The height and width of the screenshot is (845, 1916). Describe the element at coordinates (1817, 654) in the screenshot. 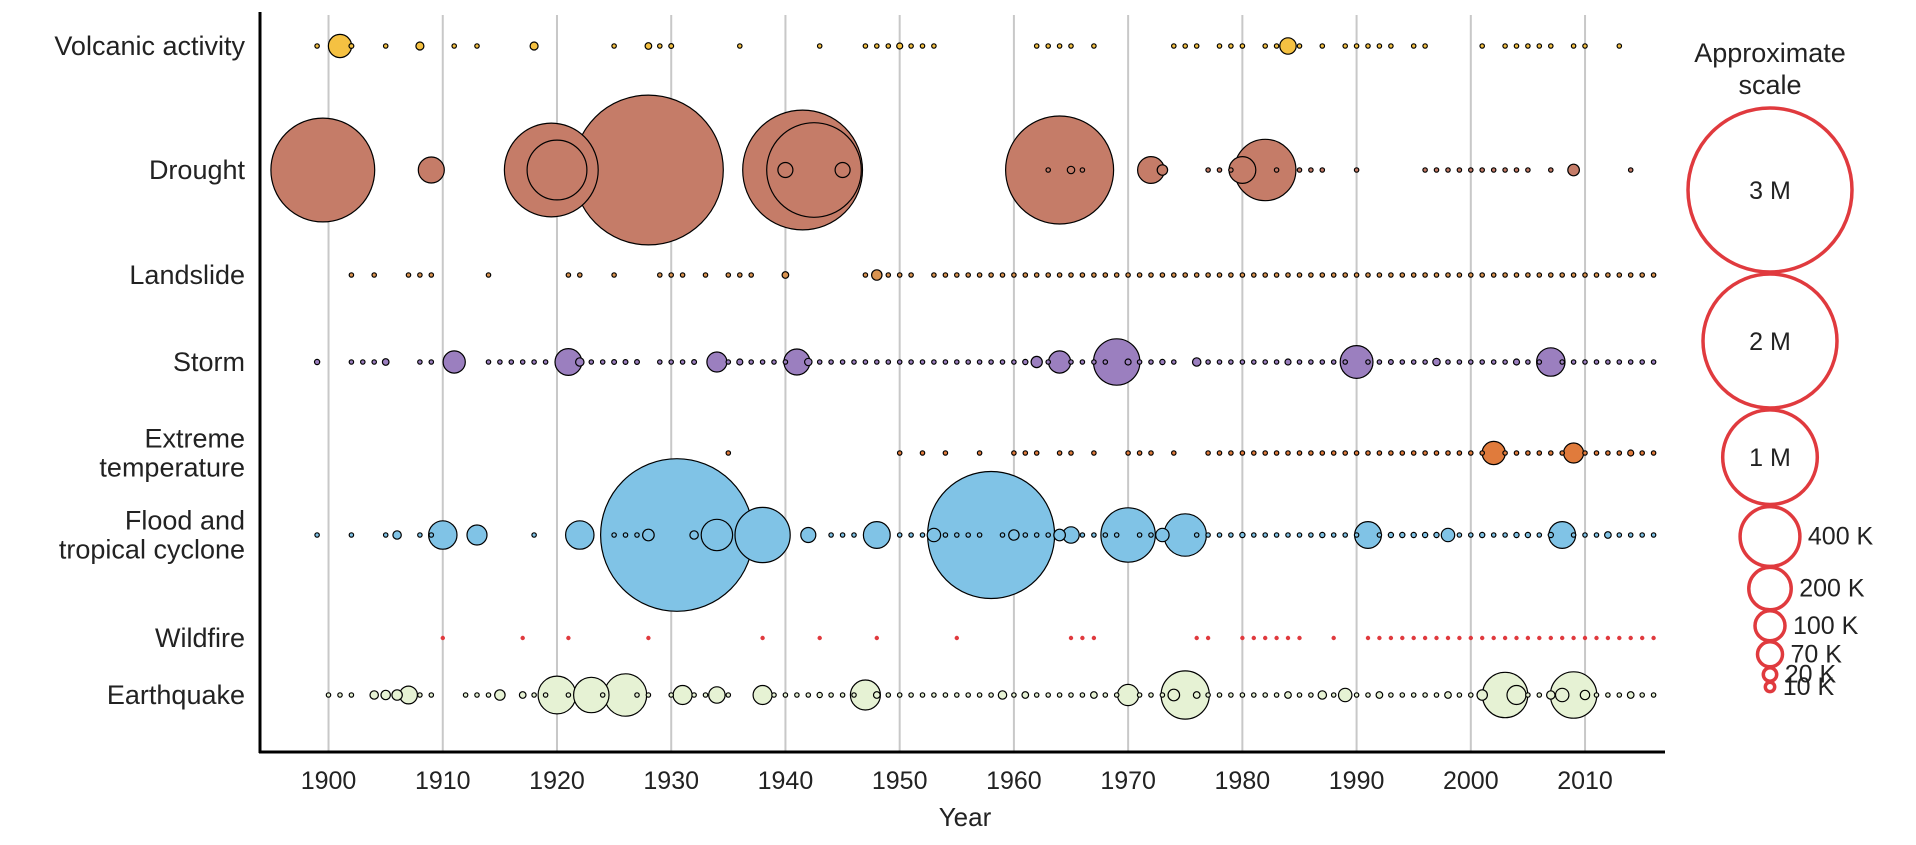

I see `legend-label: 70 K` at that location.